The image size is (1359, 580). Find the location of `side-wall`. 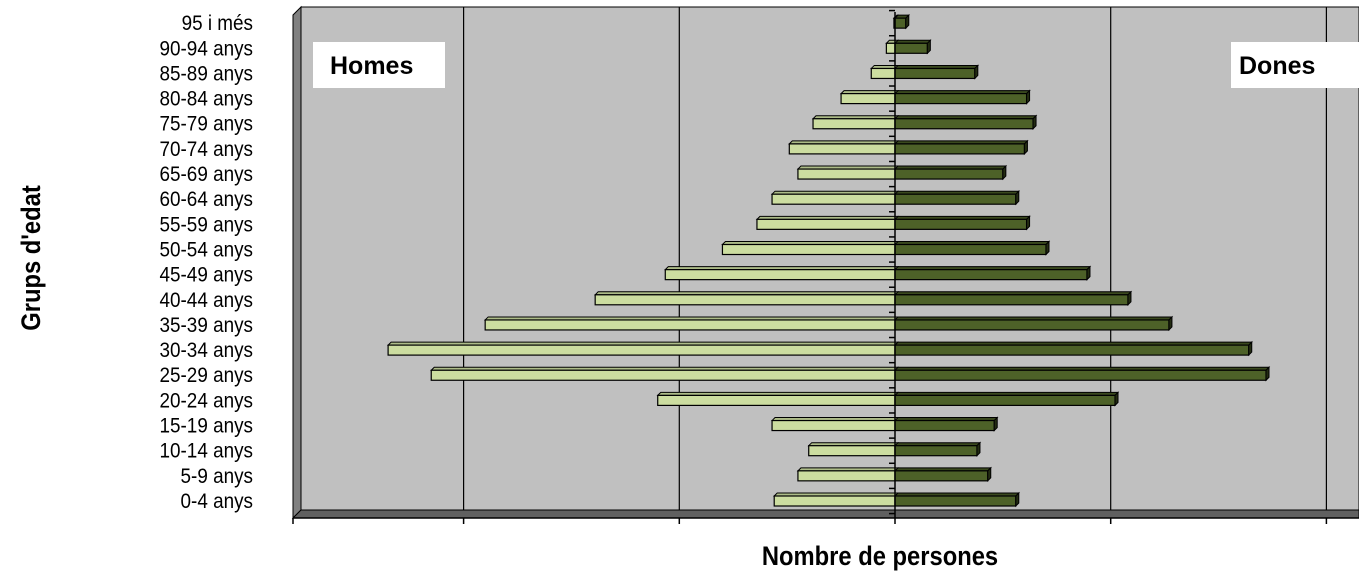

side-wall is located at coordinates (297, 262).